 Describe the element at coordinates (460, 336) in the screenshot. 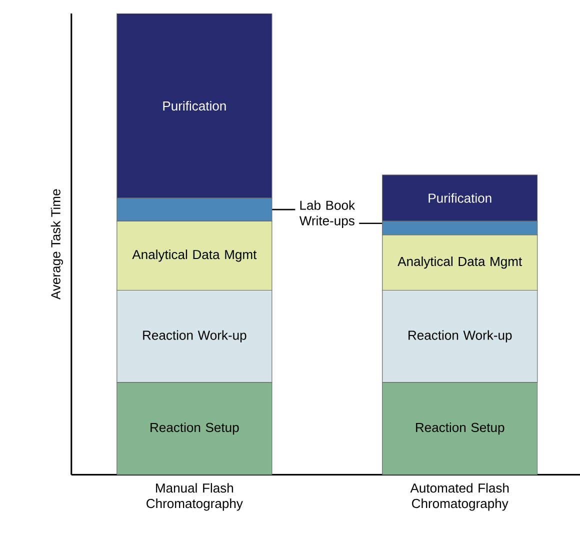

I see `text: Reaction Work-up` at that location.